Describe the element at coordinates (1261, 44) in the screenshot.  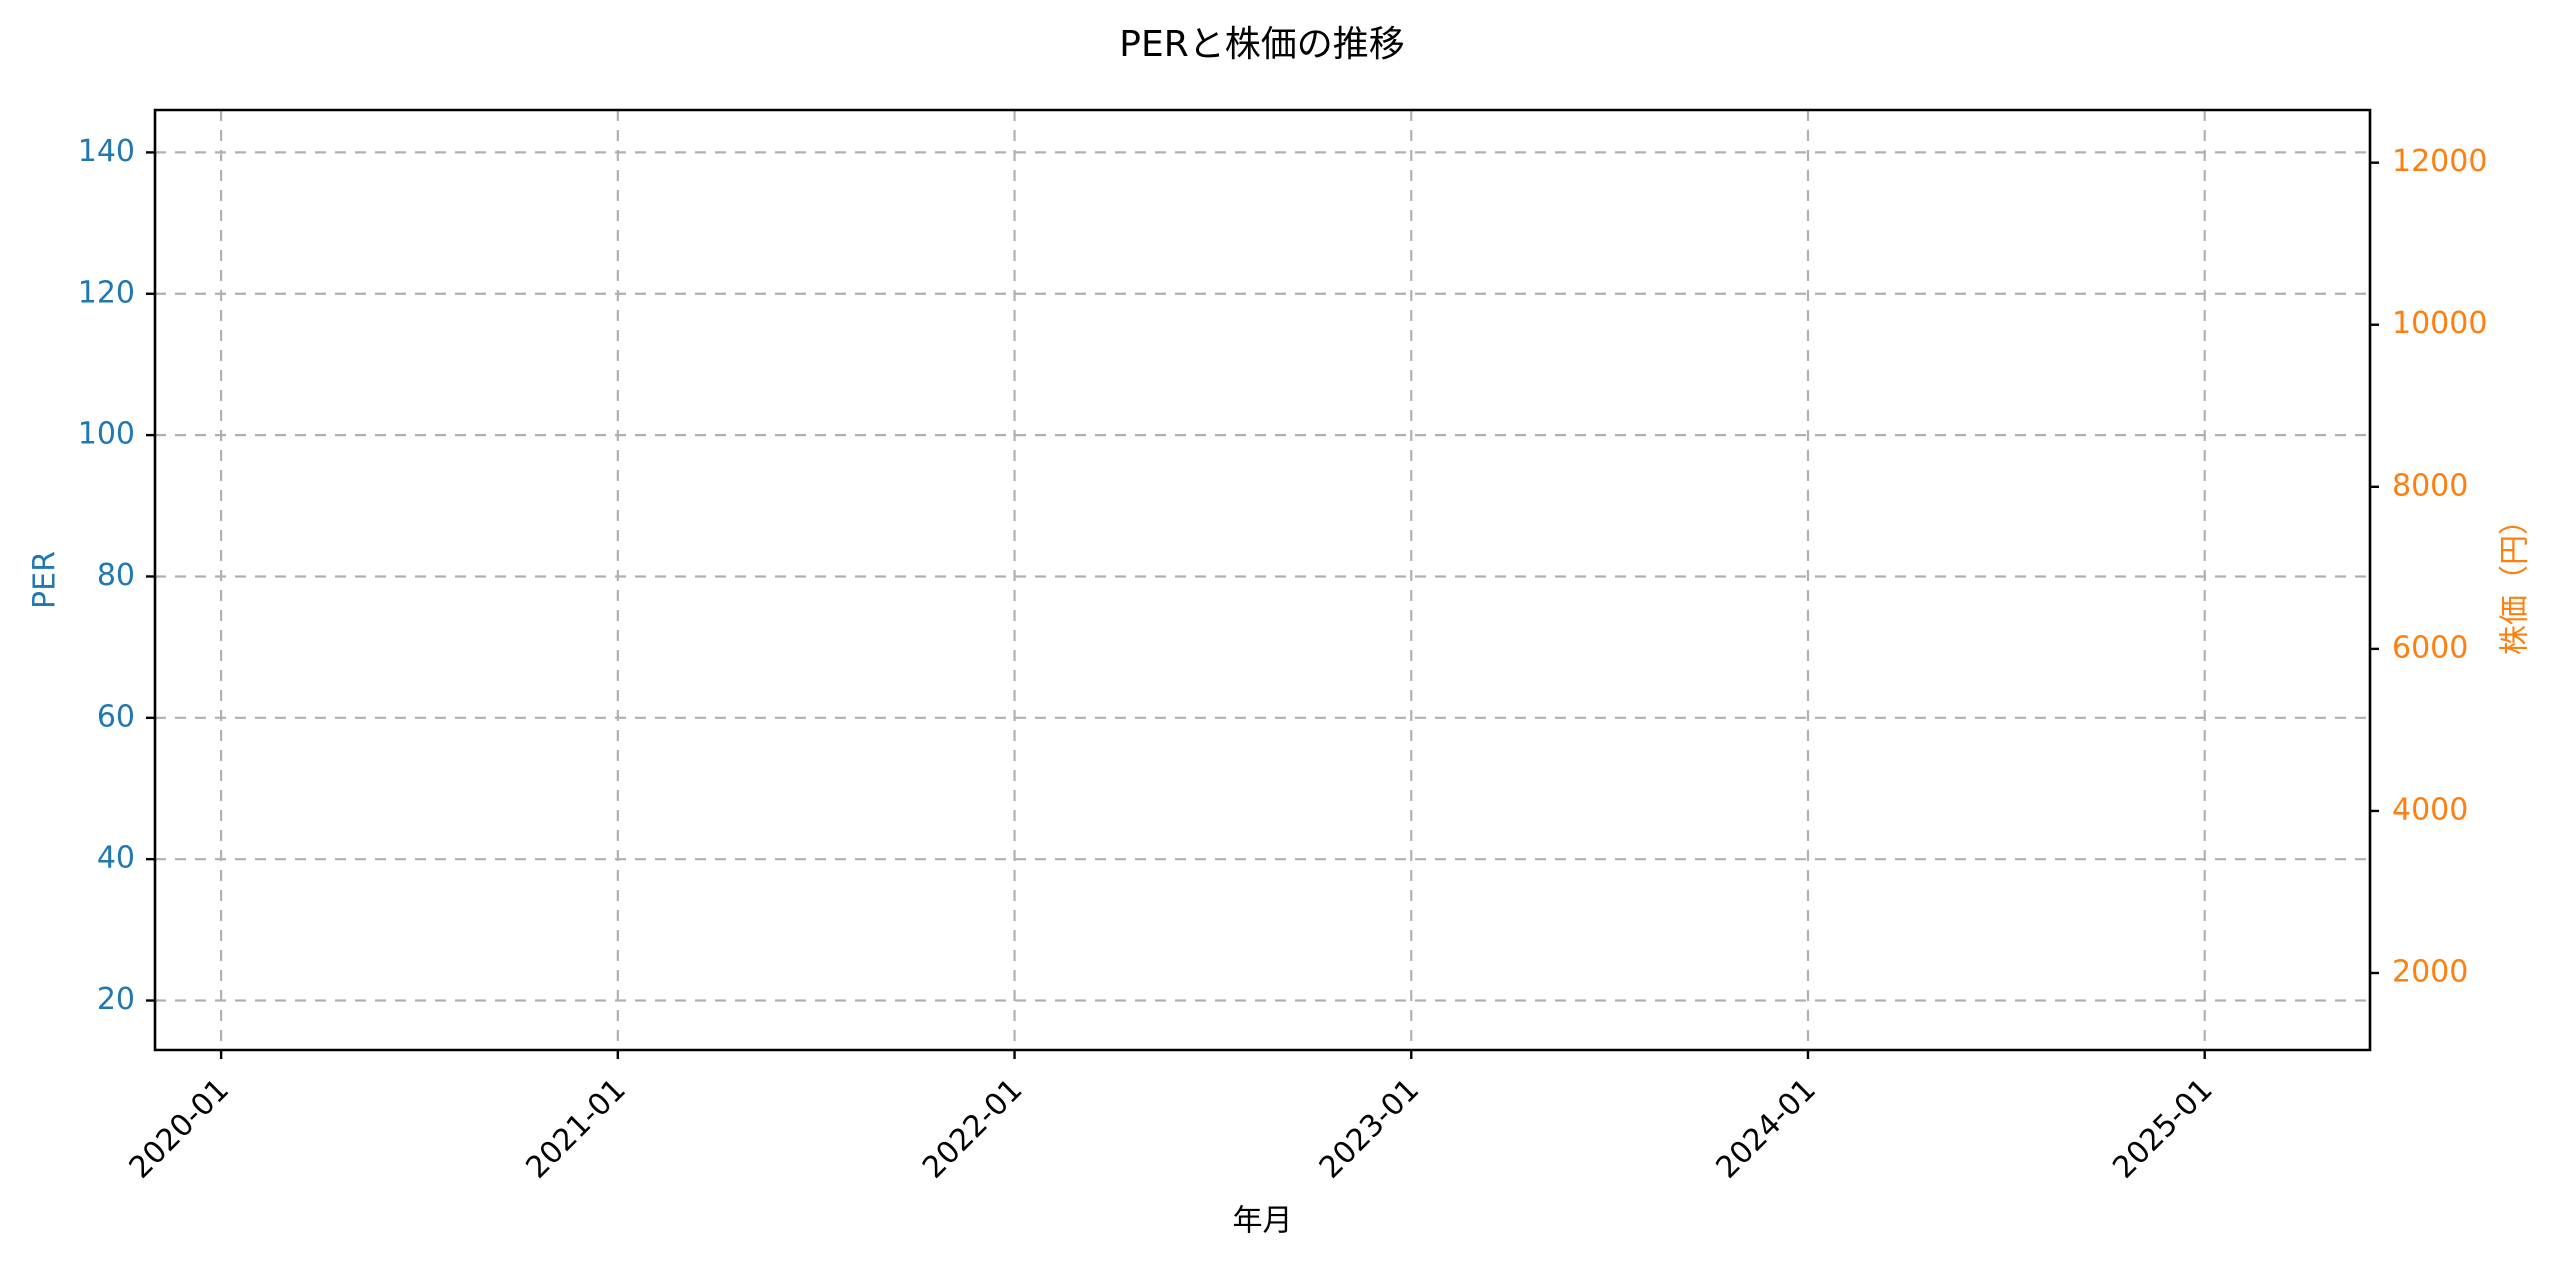
I see `chart-title: PERと株価の推移` at that location.